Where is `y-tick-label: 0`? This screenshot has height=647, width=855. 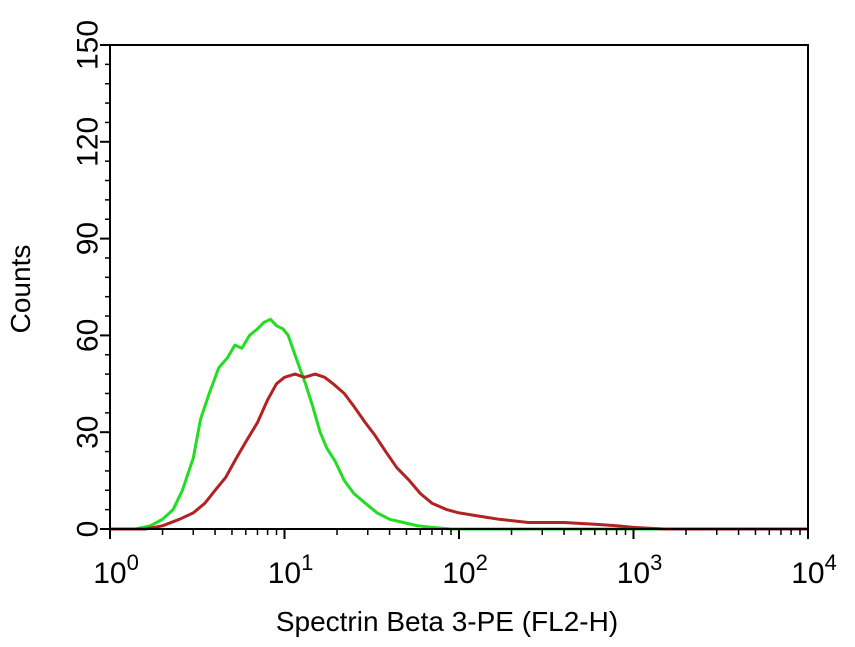 y-tick-label: 0 is located at coordinates (88, 529).